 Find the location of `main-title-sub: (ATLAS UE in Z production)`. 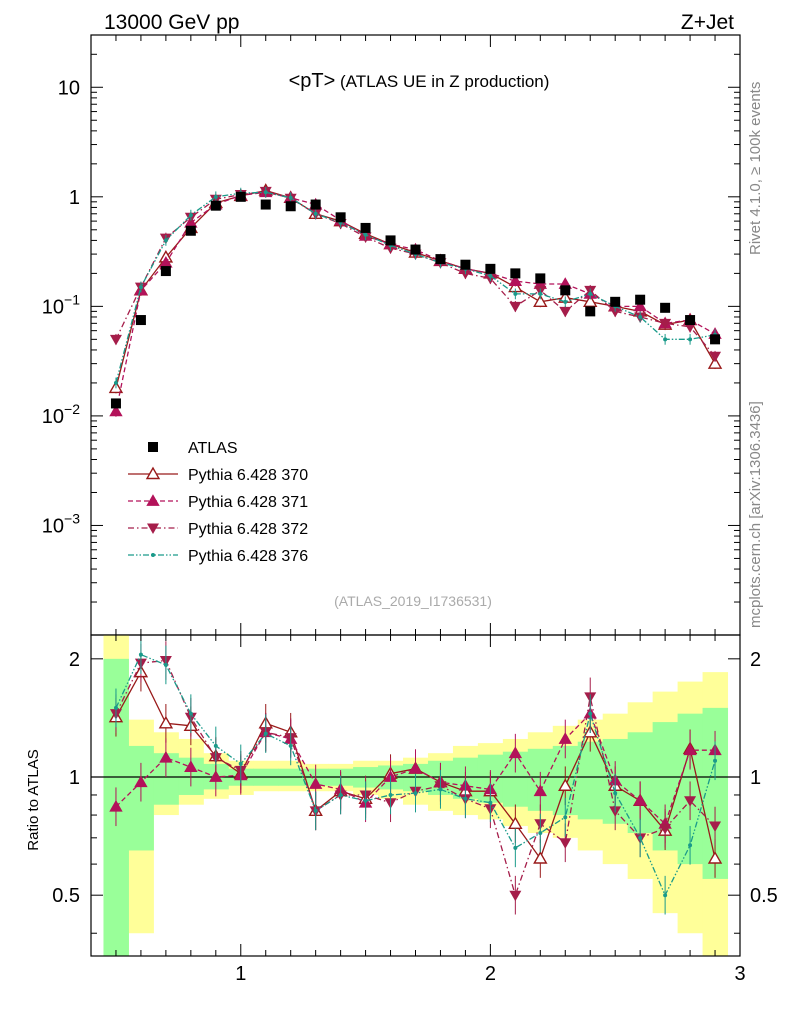

main-title-sub: (ATLAS UE in Z production) is located at coordinates (442, 81).